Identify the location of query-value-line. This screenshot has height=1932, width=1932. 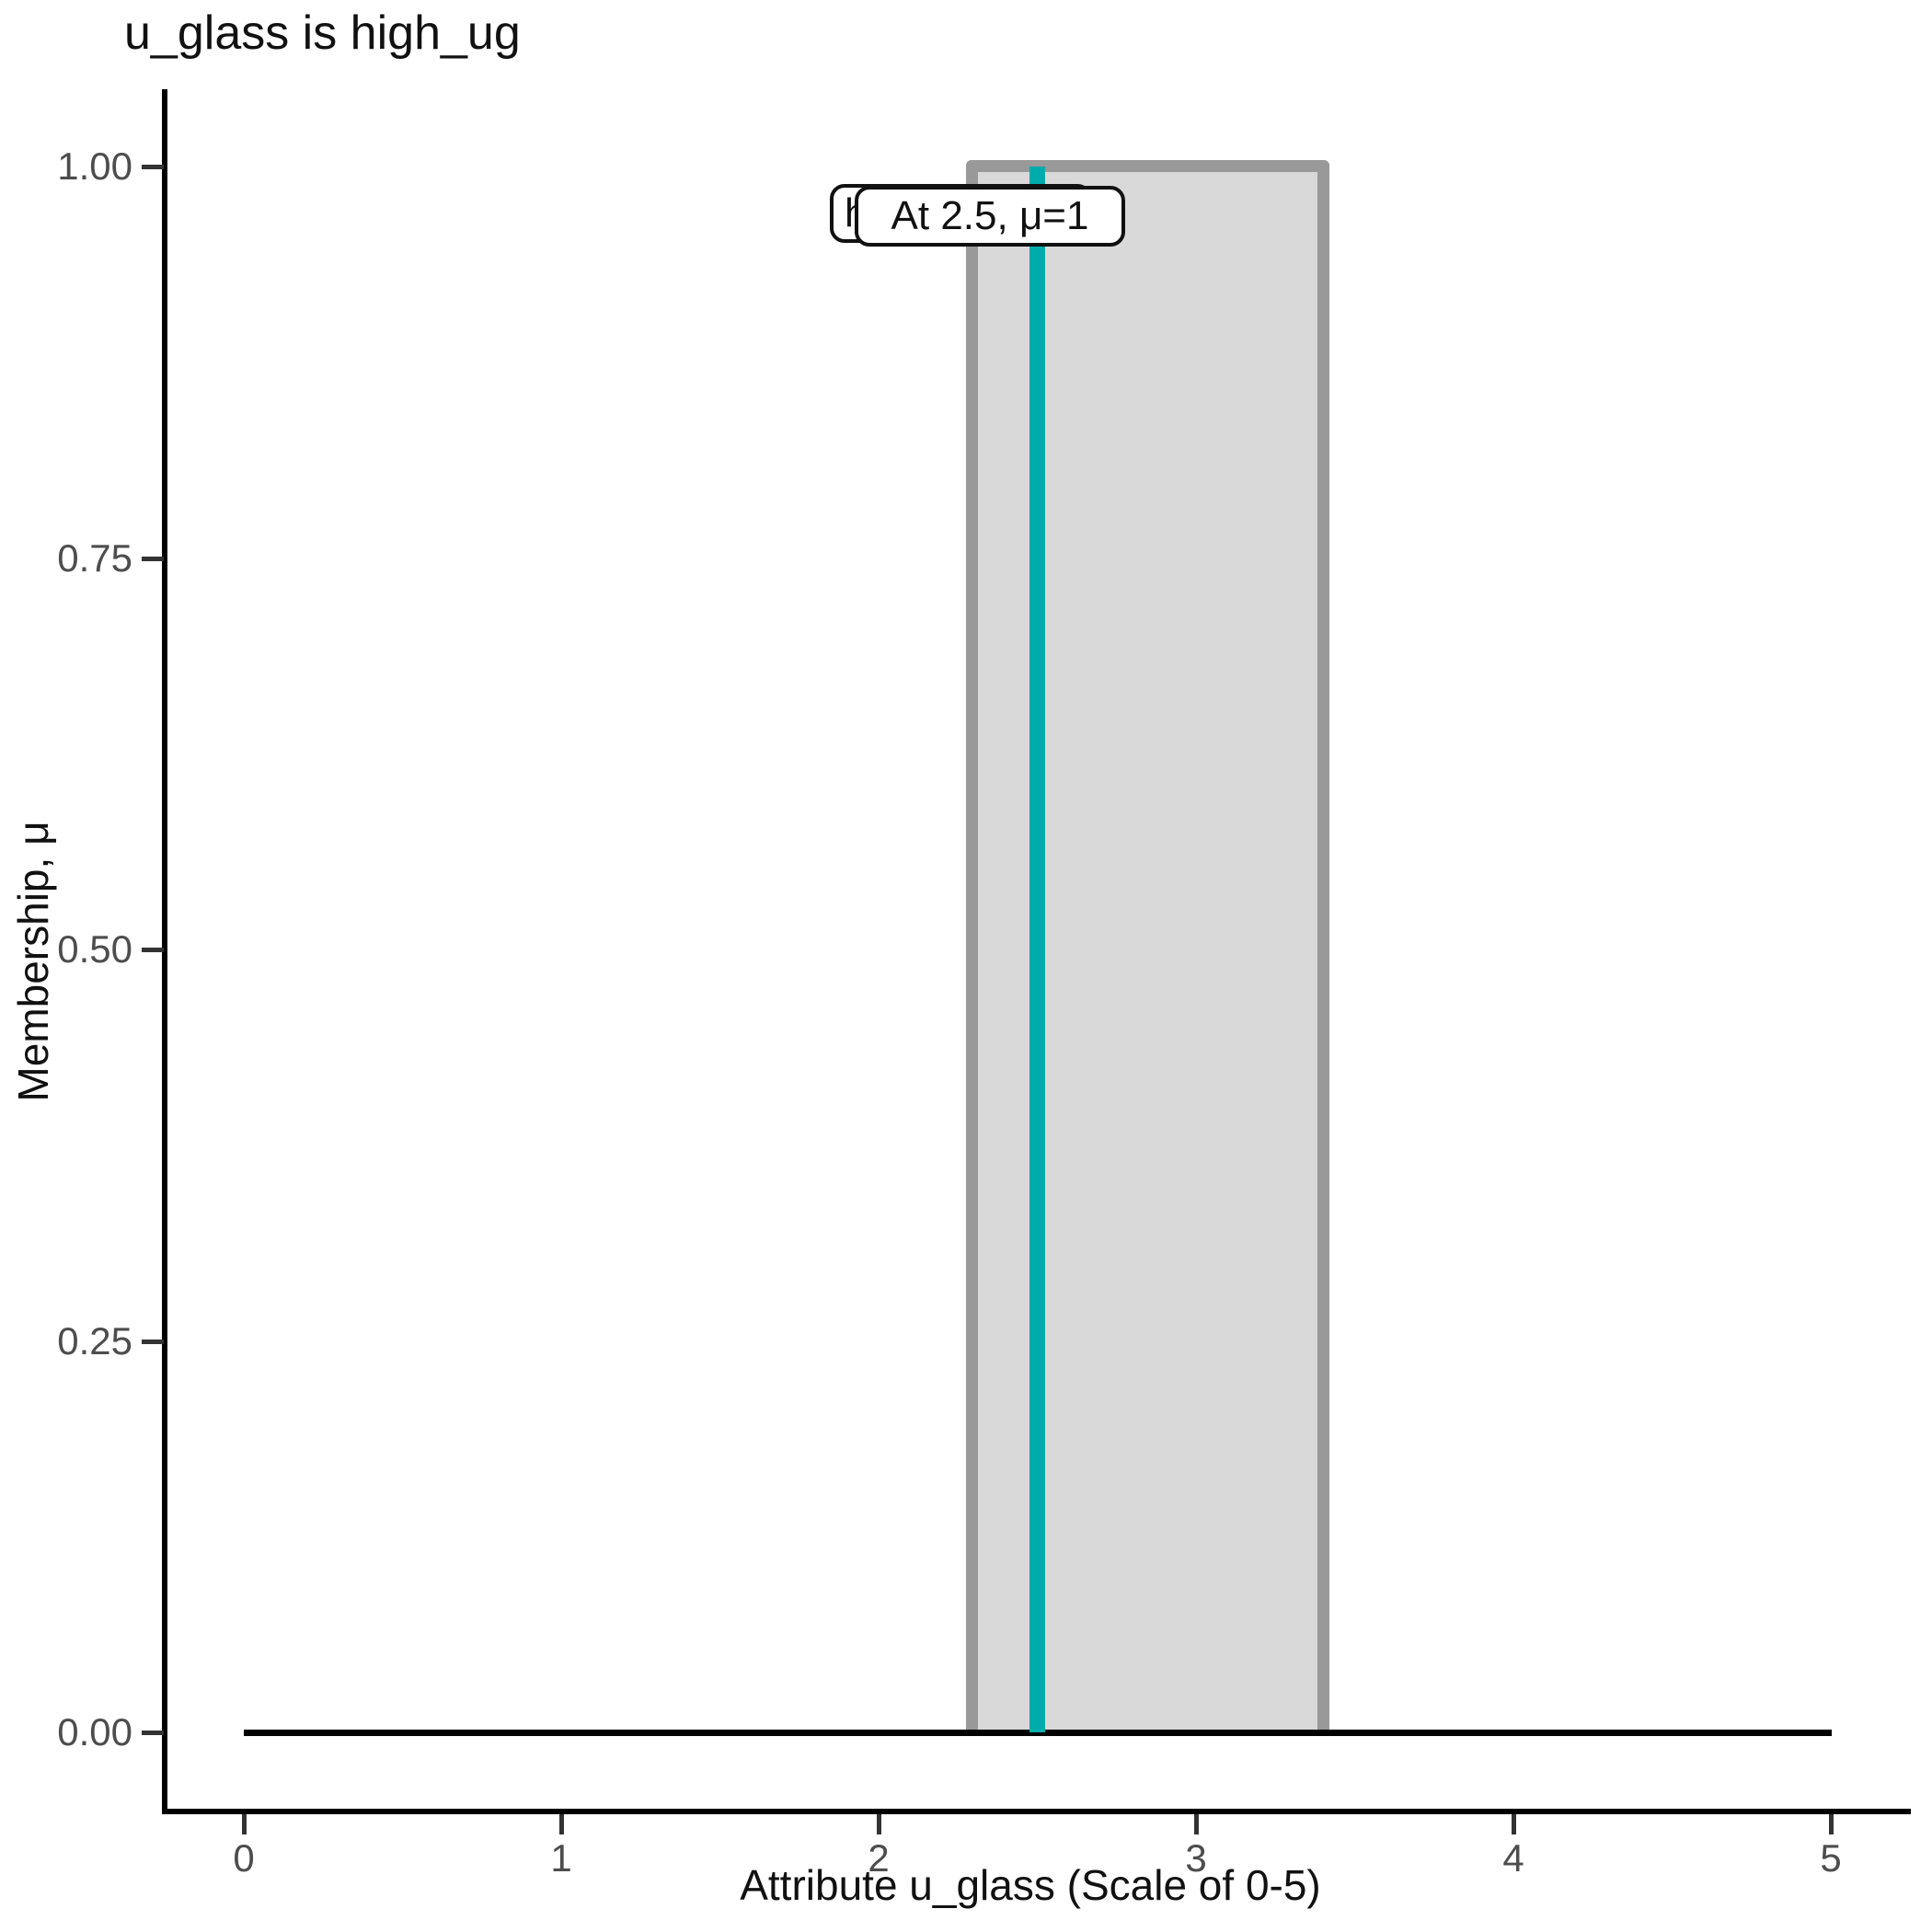
(1037, 949).